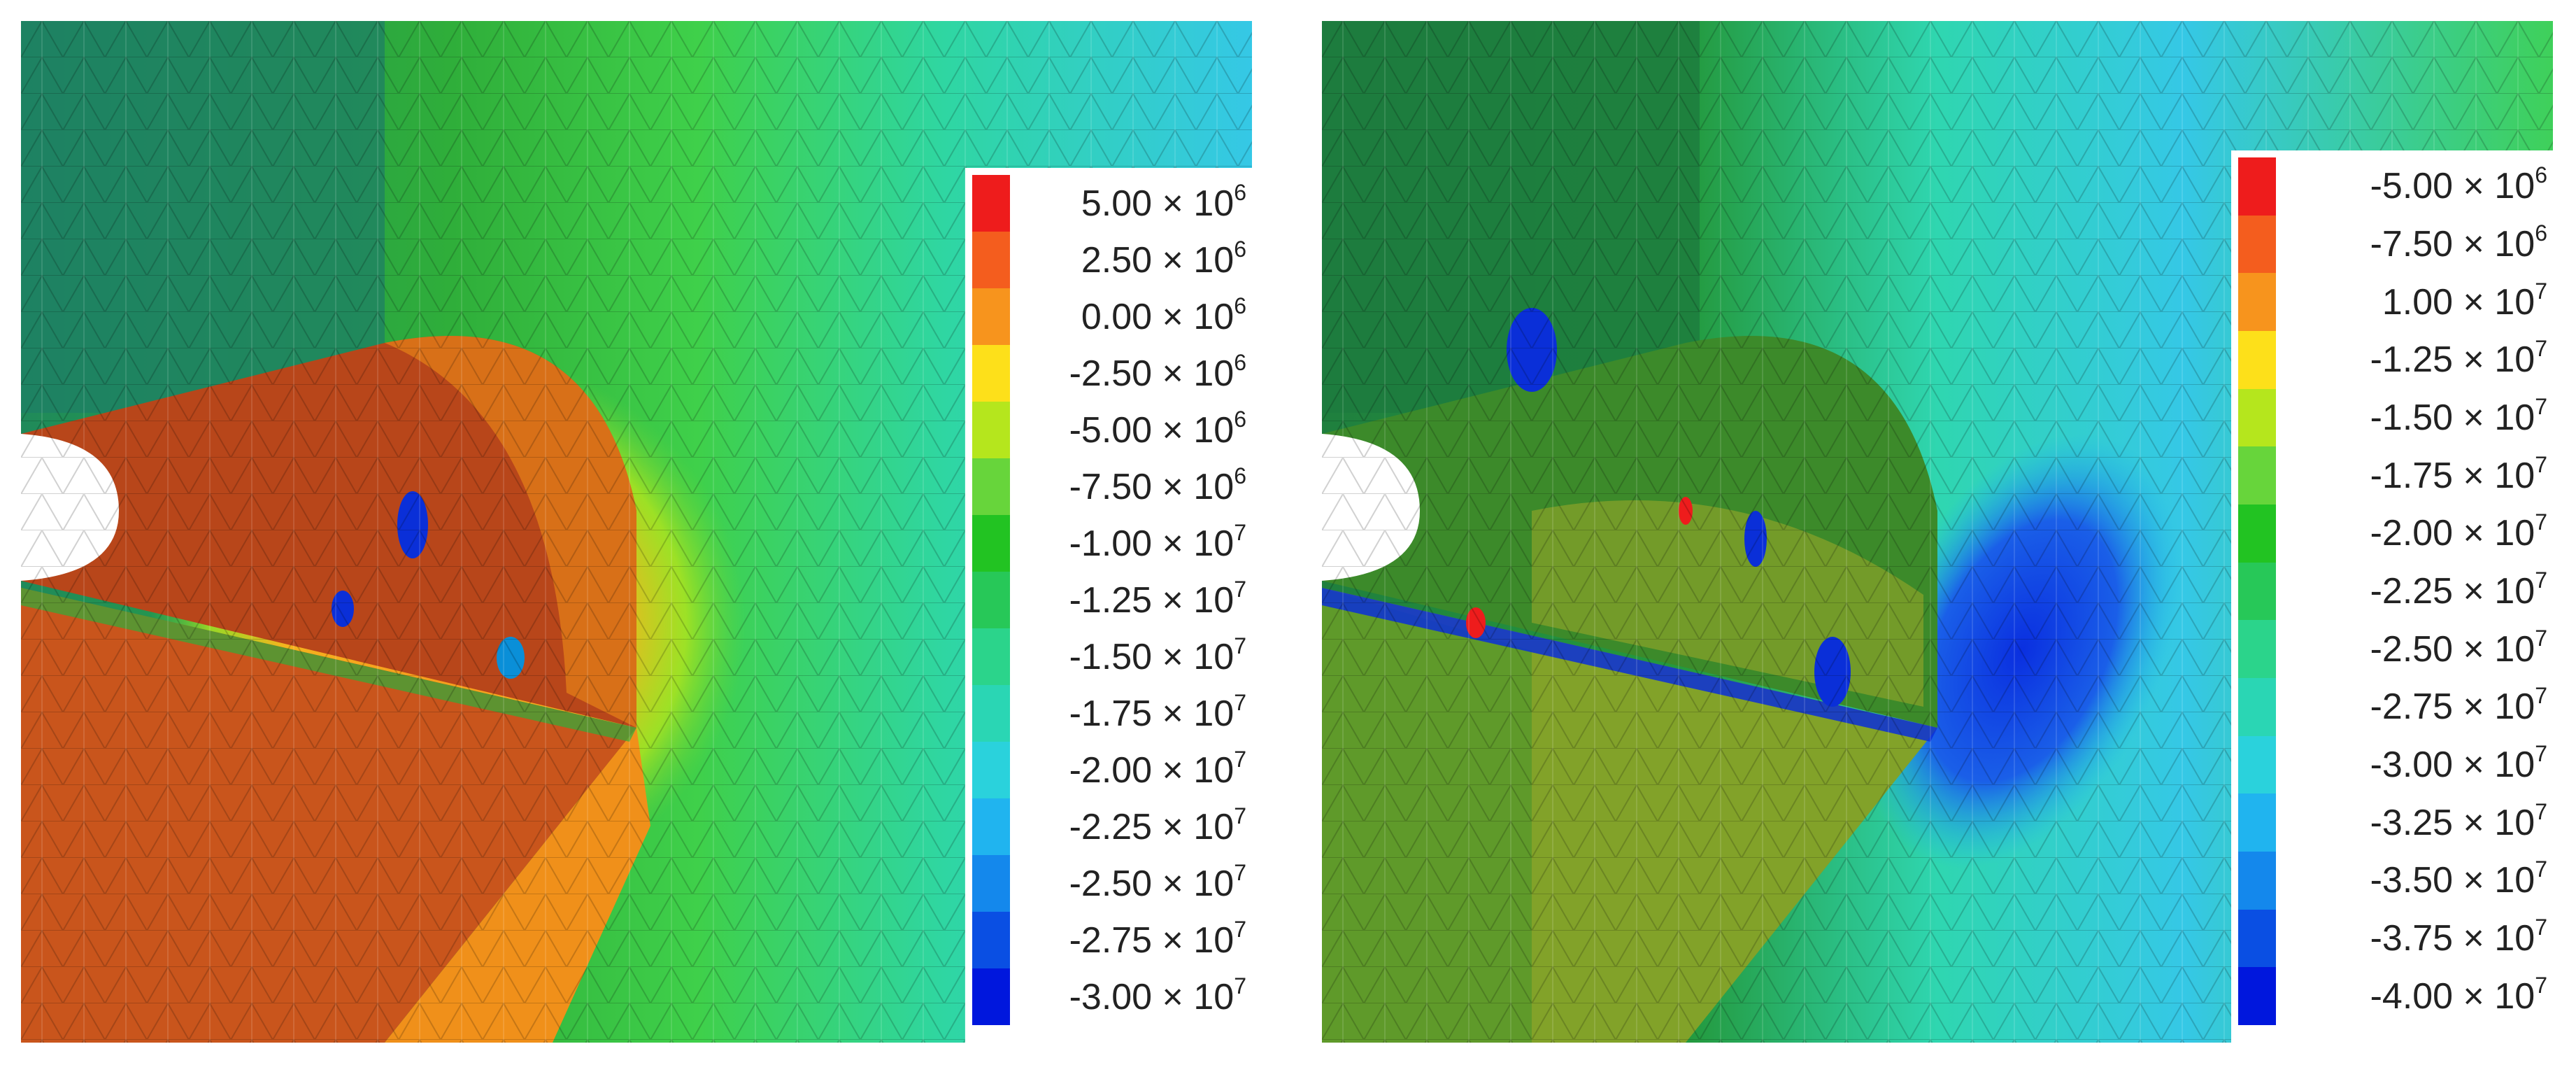 Image resolution: width=2576 pixels, height=1065 pixels. I want to click on legend-tick-mantissa: 5.00 × 10, so click(1157, 204).